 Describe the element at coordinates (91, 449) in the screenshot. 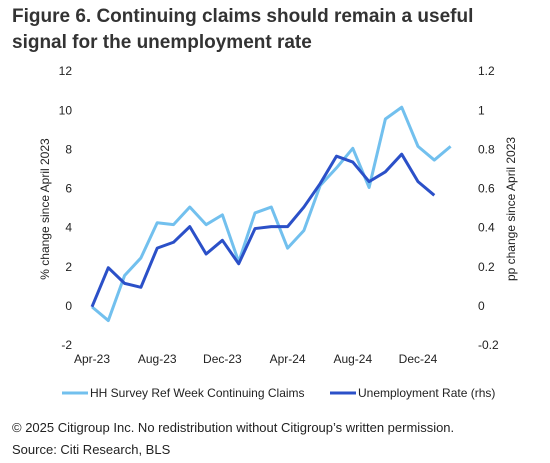

I see `source: Source: Citi Research, BLS` at that location.